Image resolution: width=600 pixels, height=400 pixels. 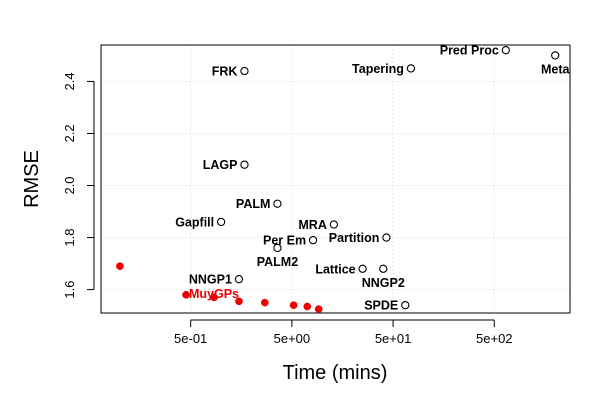 What do you see at coordinates (69, 238) in the screenshot?
I see `y-tick-label: 1.8` at bounding box center [69, 238].